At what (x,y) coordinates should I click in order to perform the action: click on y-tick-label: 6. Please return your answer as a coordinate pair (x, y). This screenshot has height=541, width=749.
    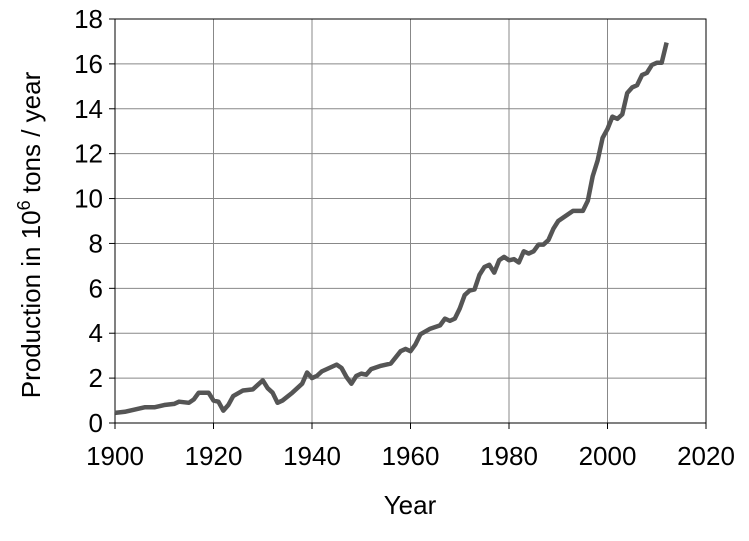
    Looking at the image, I should click on (96, 288).